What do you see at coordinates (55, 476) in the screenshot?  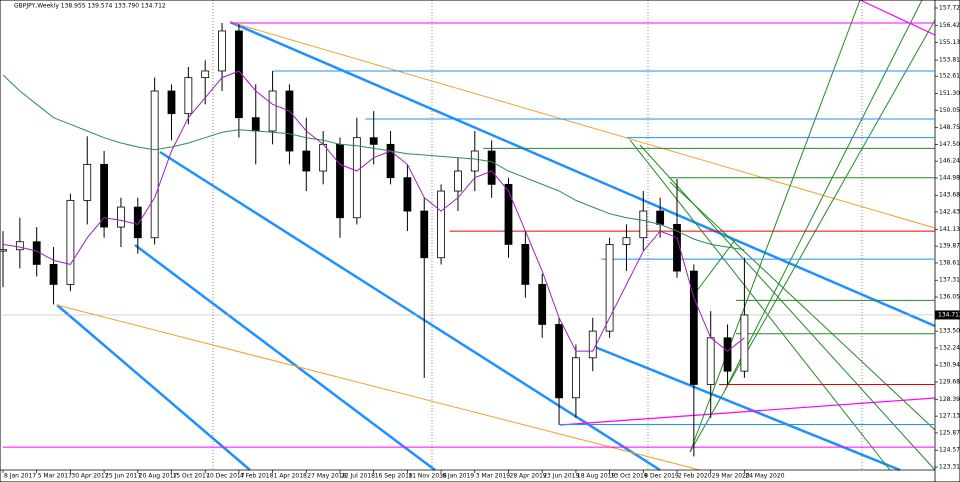 I see `x-tick-label: 5 Mar 2017` at bounding box center [55, 476].